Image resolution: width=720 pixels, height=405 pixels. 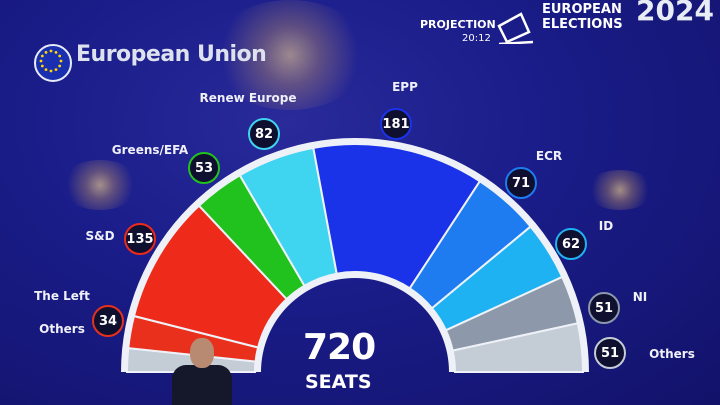 What do you see at coordinates (521, 183) in the screenshot?
I see `seat-badge-ecr: 71` at bounding box center [521, 183].